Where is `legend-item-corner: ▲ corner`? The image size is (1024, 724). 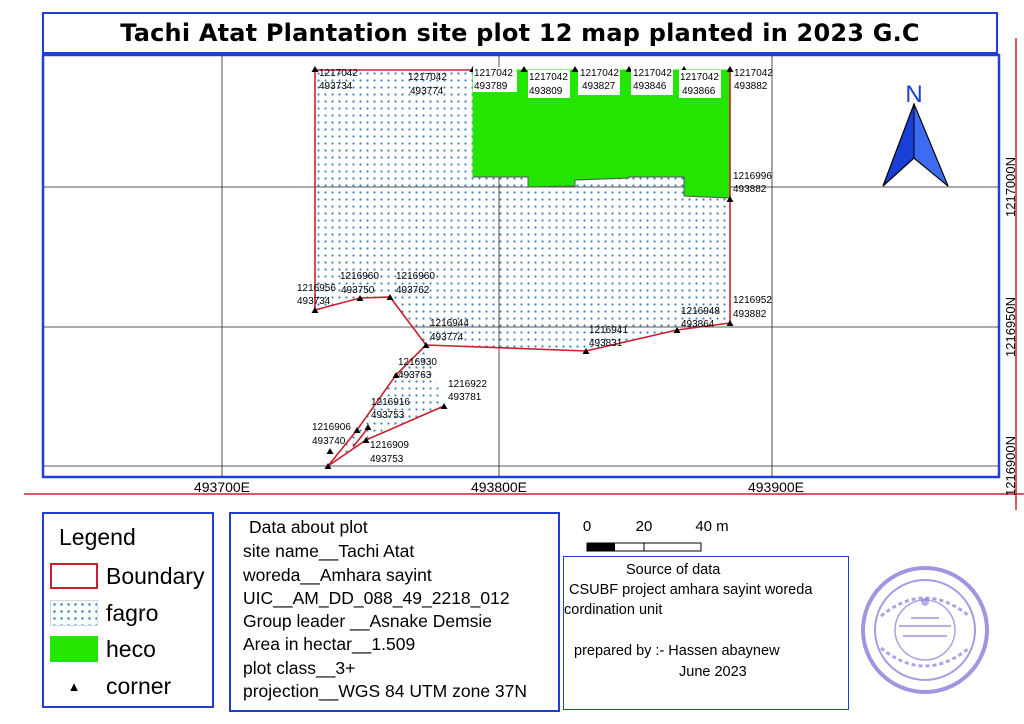 legend-item-corner: ▲ corner is located at coordinates (111, 686).